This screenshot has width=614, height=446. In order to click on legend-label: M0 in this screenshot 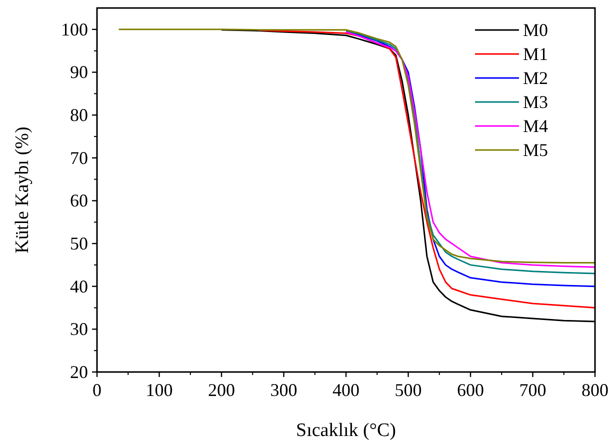, I will do `click(535, 30)`.